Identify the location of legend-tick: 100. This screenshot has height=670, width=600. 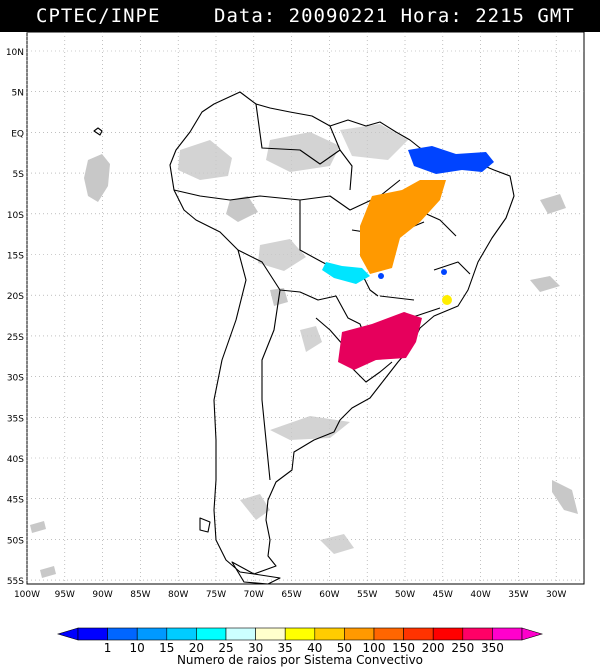
(374, 648).